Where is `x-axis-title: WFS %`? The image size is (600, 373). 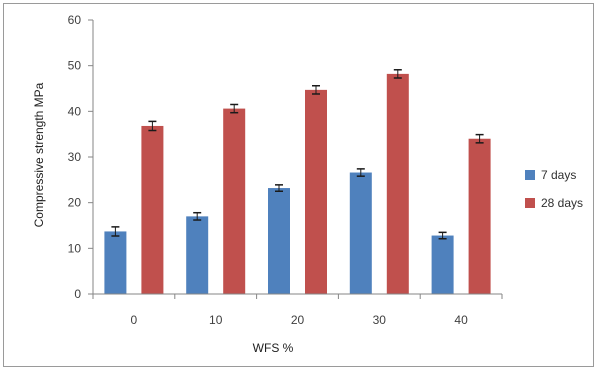
x-axis-title: WFS % is located at coordinates (273, 348).